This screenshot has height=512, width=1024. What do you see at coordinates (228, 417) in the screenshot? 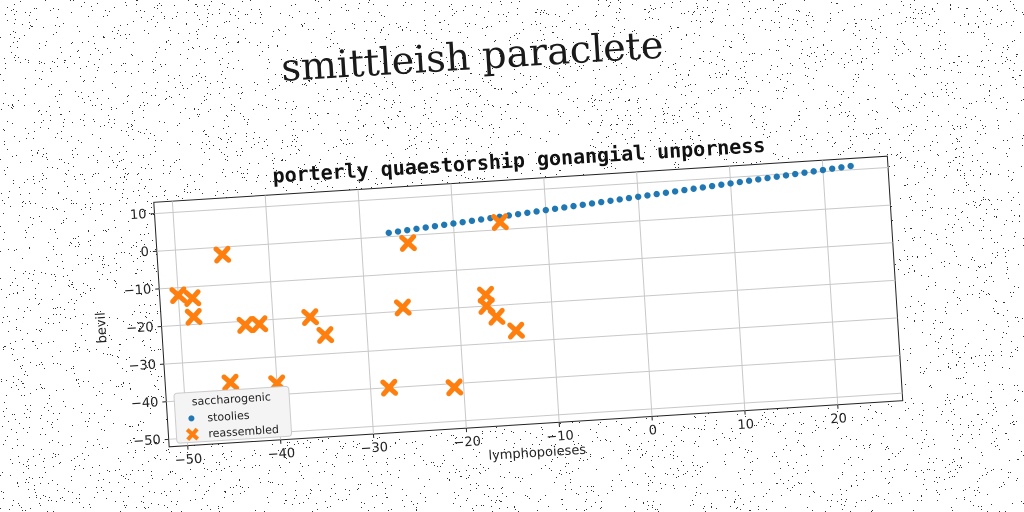
I see `legend-label-stoolies: stoolies` at bounding box center [228, 417].